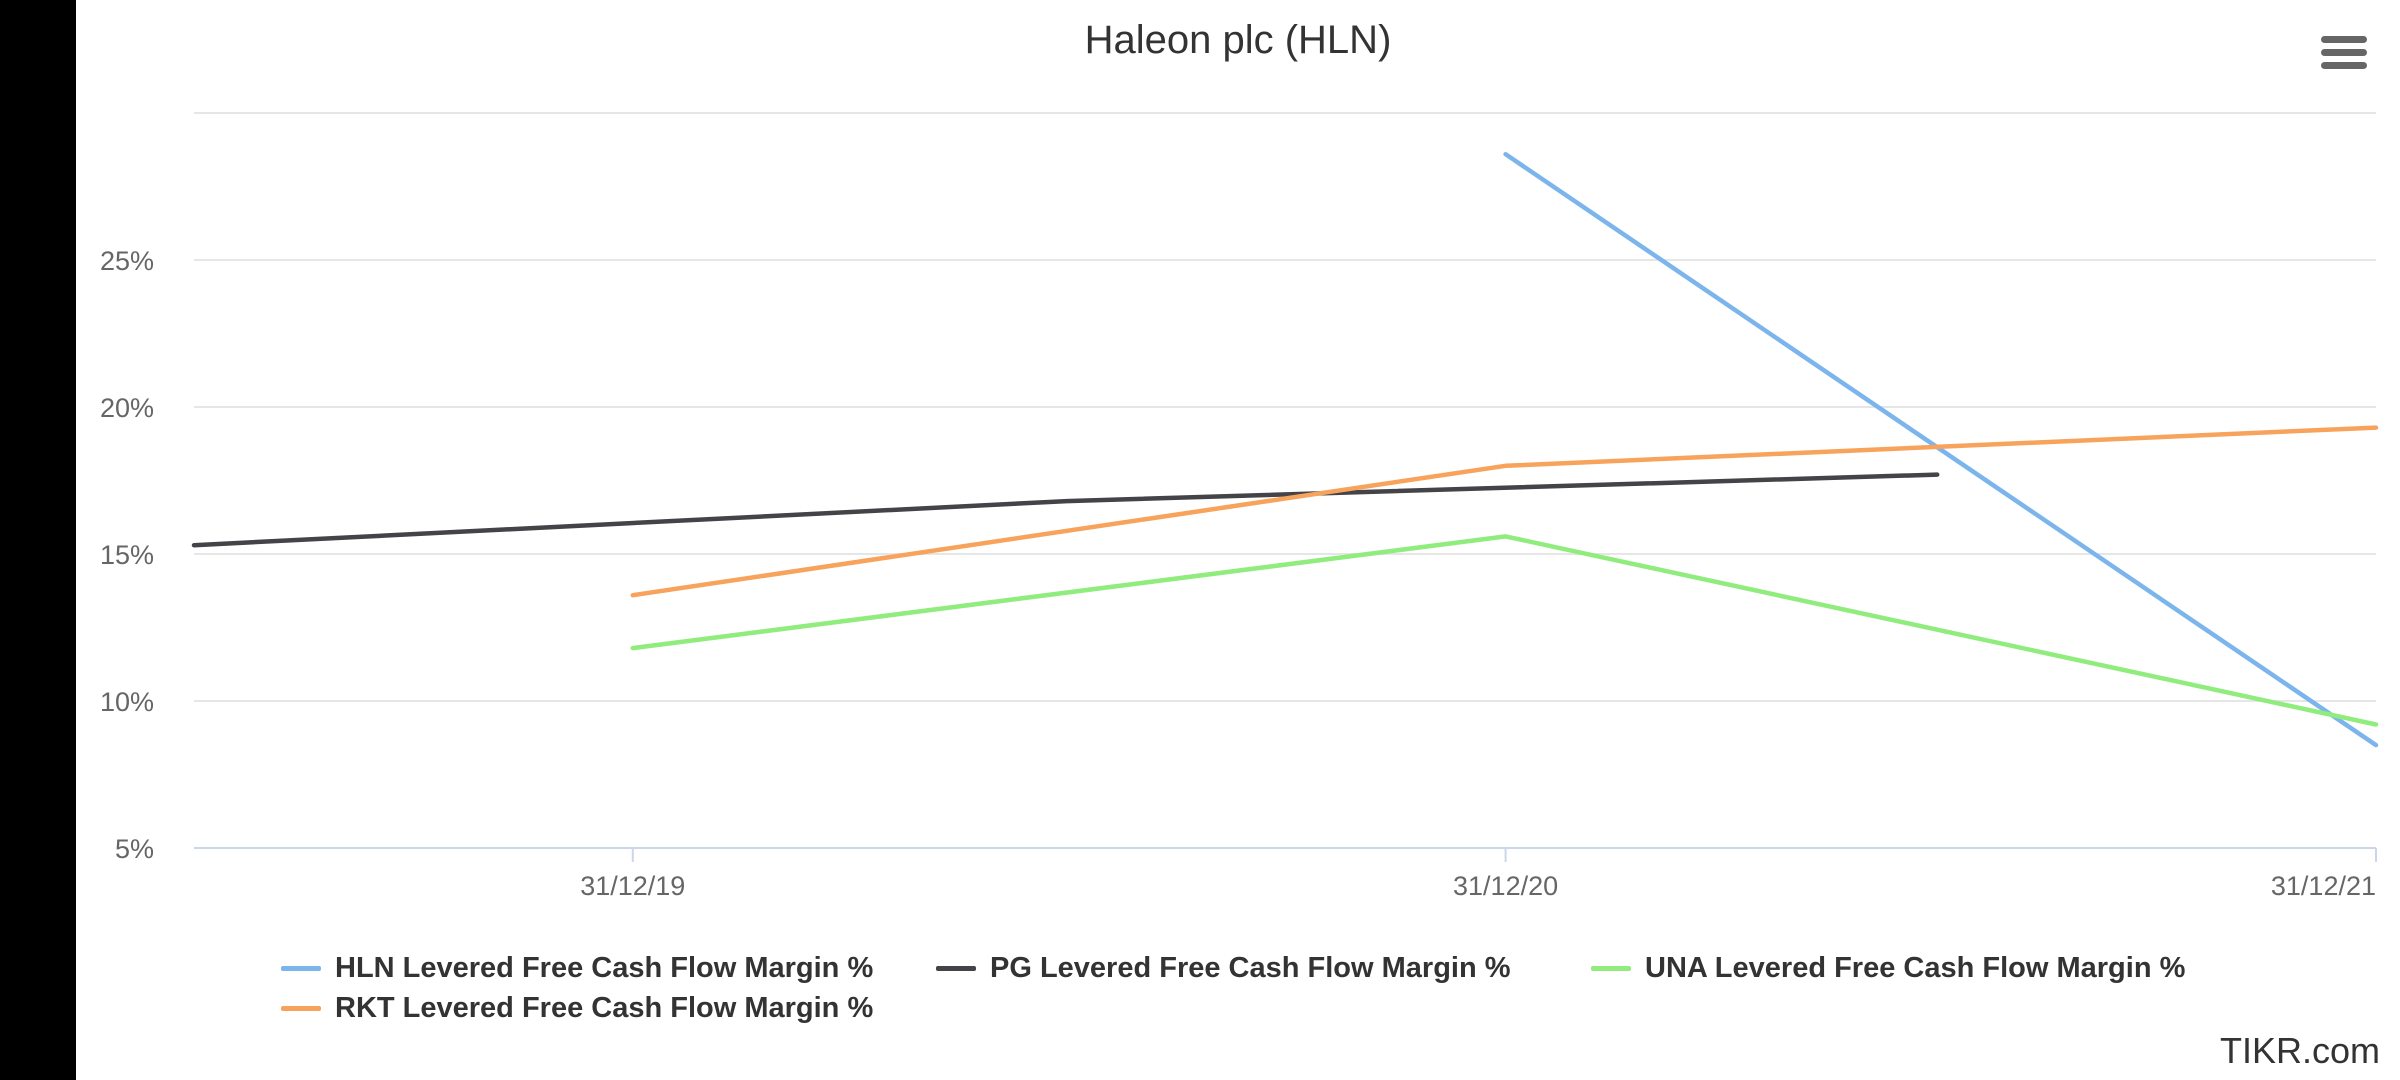 The height and width of the screenshot is (1080, 2400). What do you see at coordinates (1504, 630) in the screenshot?
I see `series-line-una` at bounding box center [1504, 630].